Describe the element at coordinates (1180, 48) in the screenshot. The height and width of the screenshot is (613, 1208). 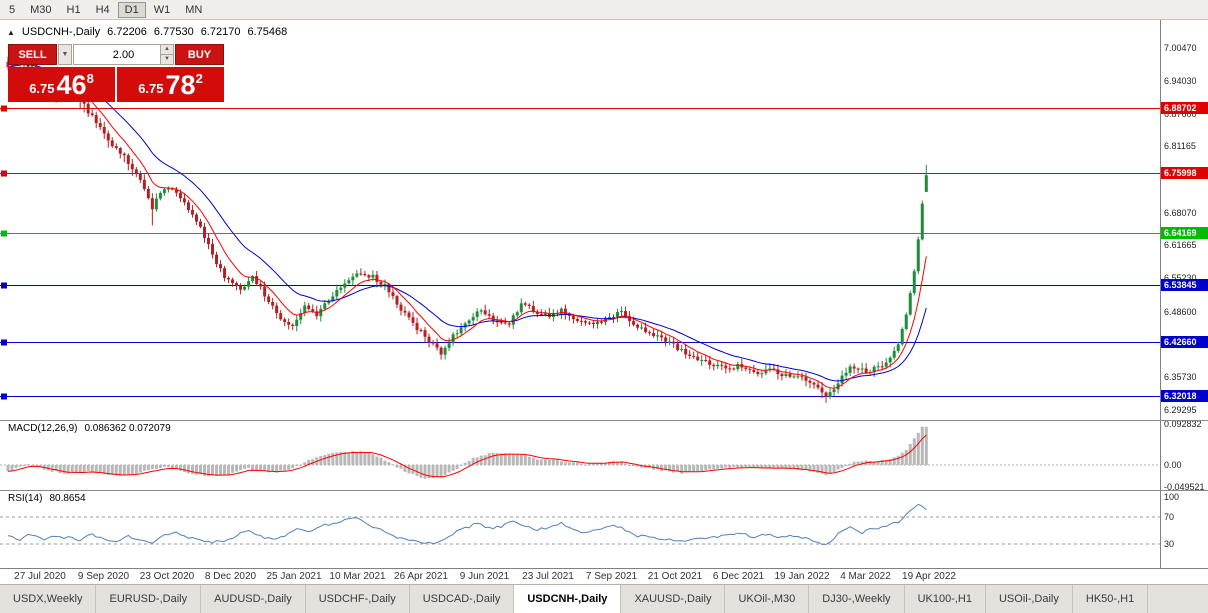
I see `price-axis-tick: 7.00470` at that location.